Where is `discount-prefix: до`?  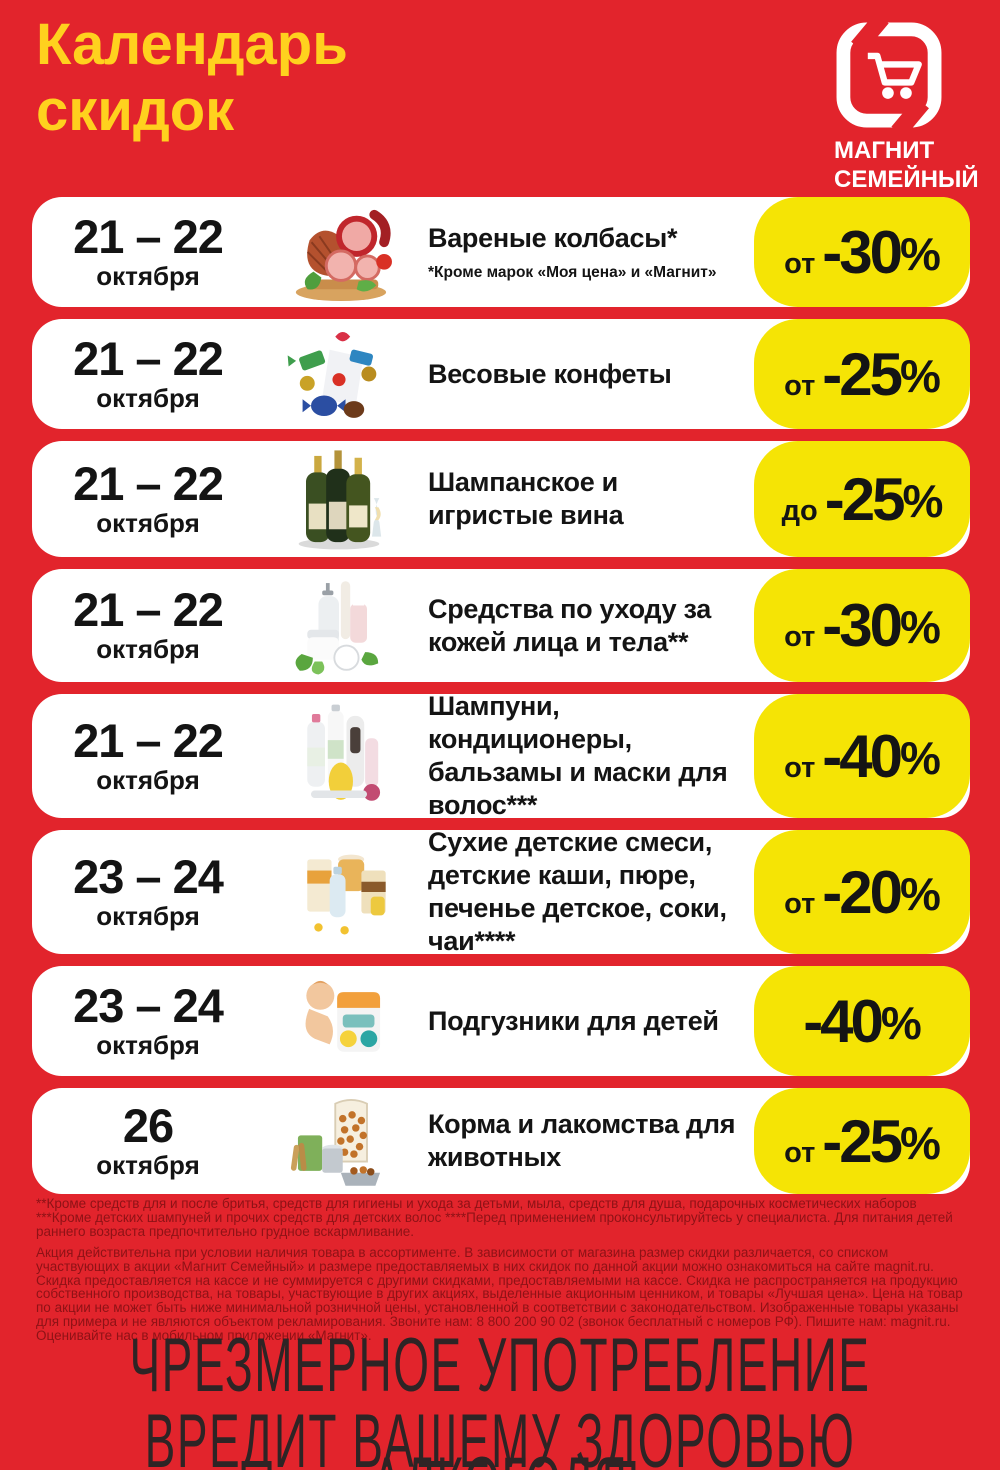
discount-prefix: до is located at coordinates (799, 510).